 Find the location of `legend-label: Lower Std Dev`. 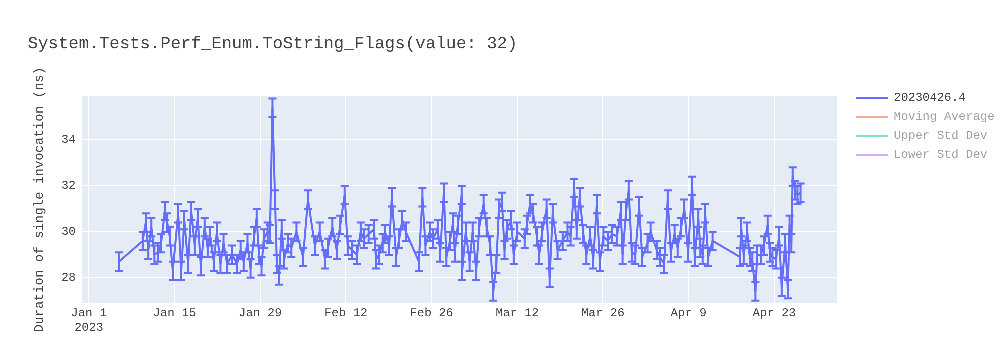

legend-label: Lower Std Dev is located at coordinates (941, 155).